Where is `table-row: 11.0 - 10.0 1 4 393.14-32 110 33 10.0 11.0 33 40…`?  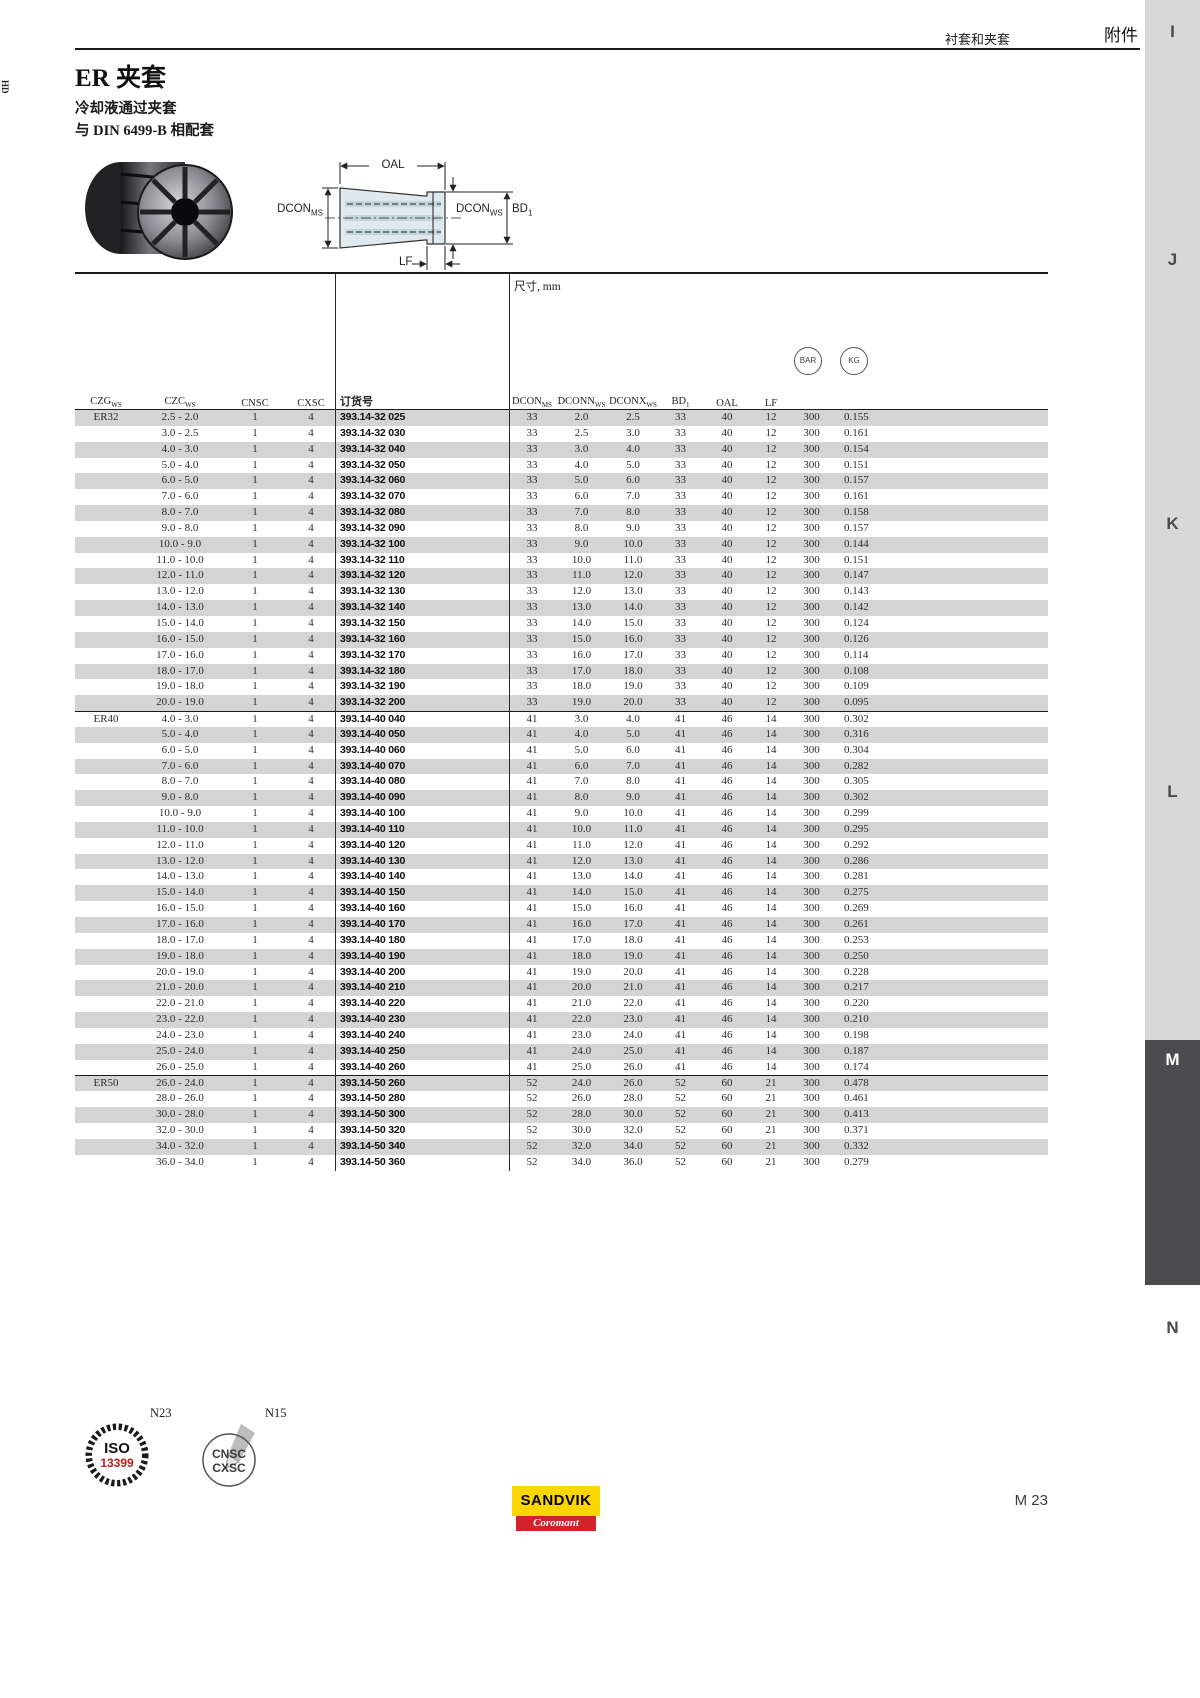
table-row: 11.0 - 10.0 1 4 393.14-32 110 33 10.0 11.0 33 40… is located at coordinates (561, 561).